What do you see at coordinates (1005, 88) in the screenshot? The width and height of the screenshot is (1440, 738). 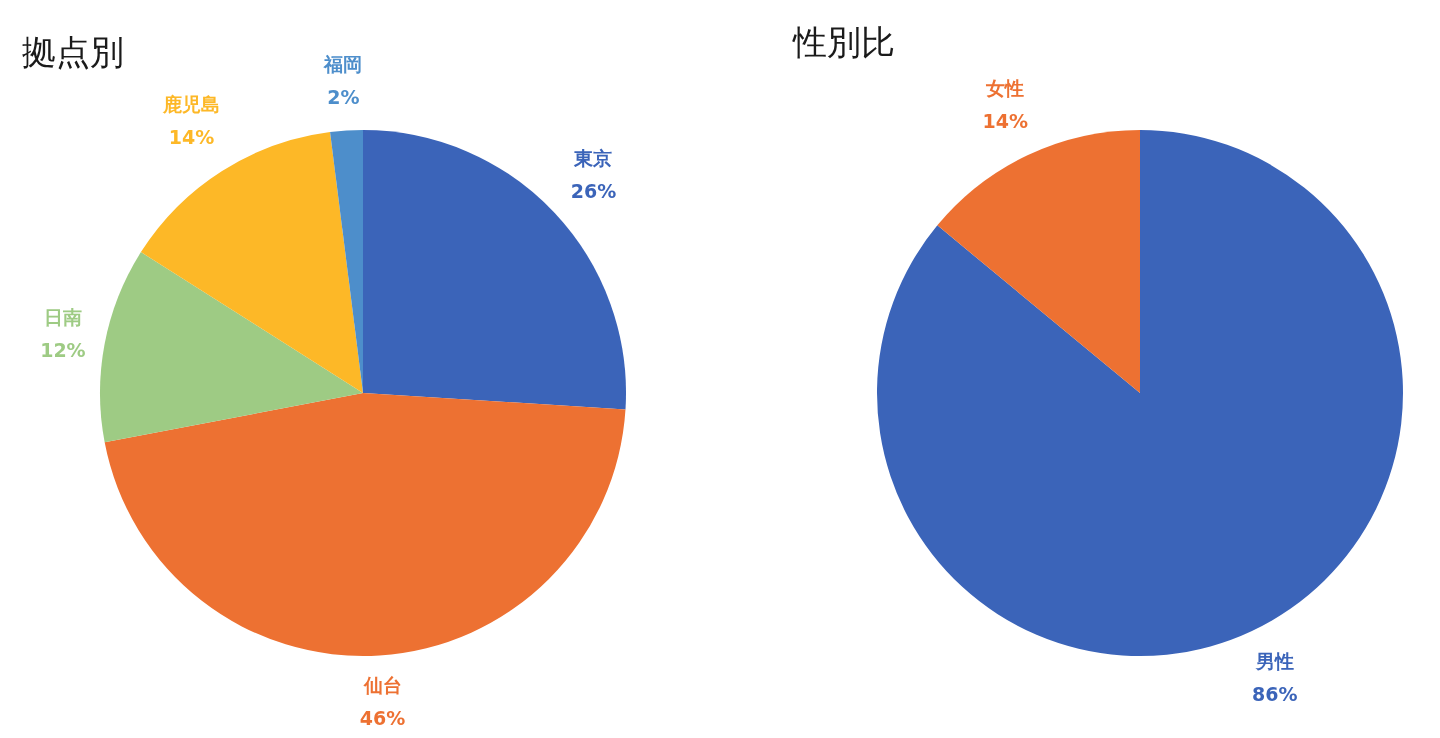 I see `slice-label: 女性` at bounding box center [1005, 88].